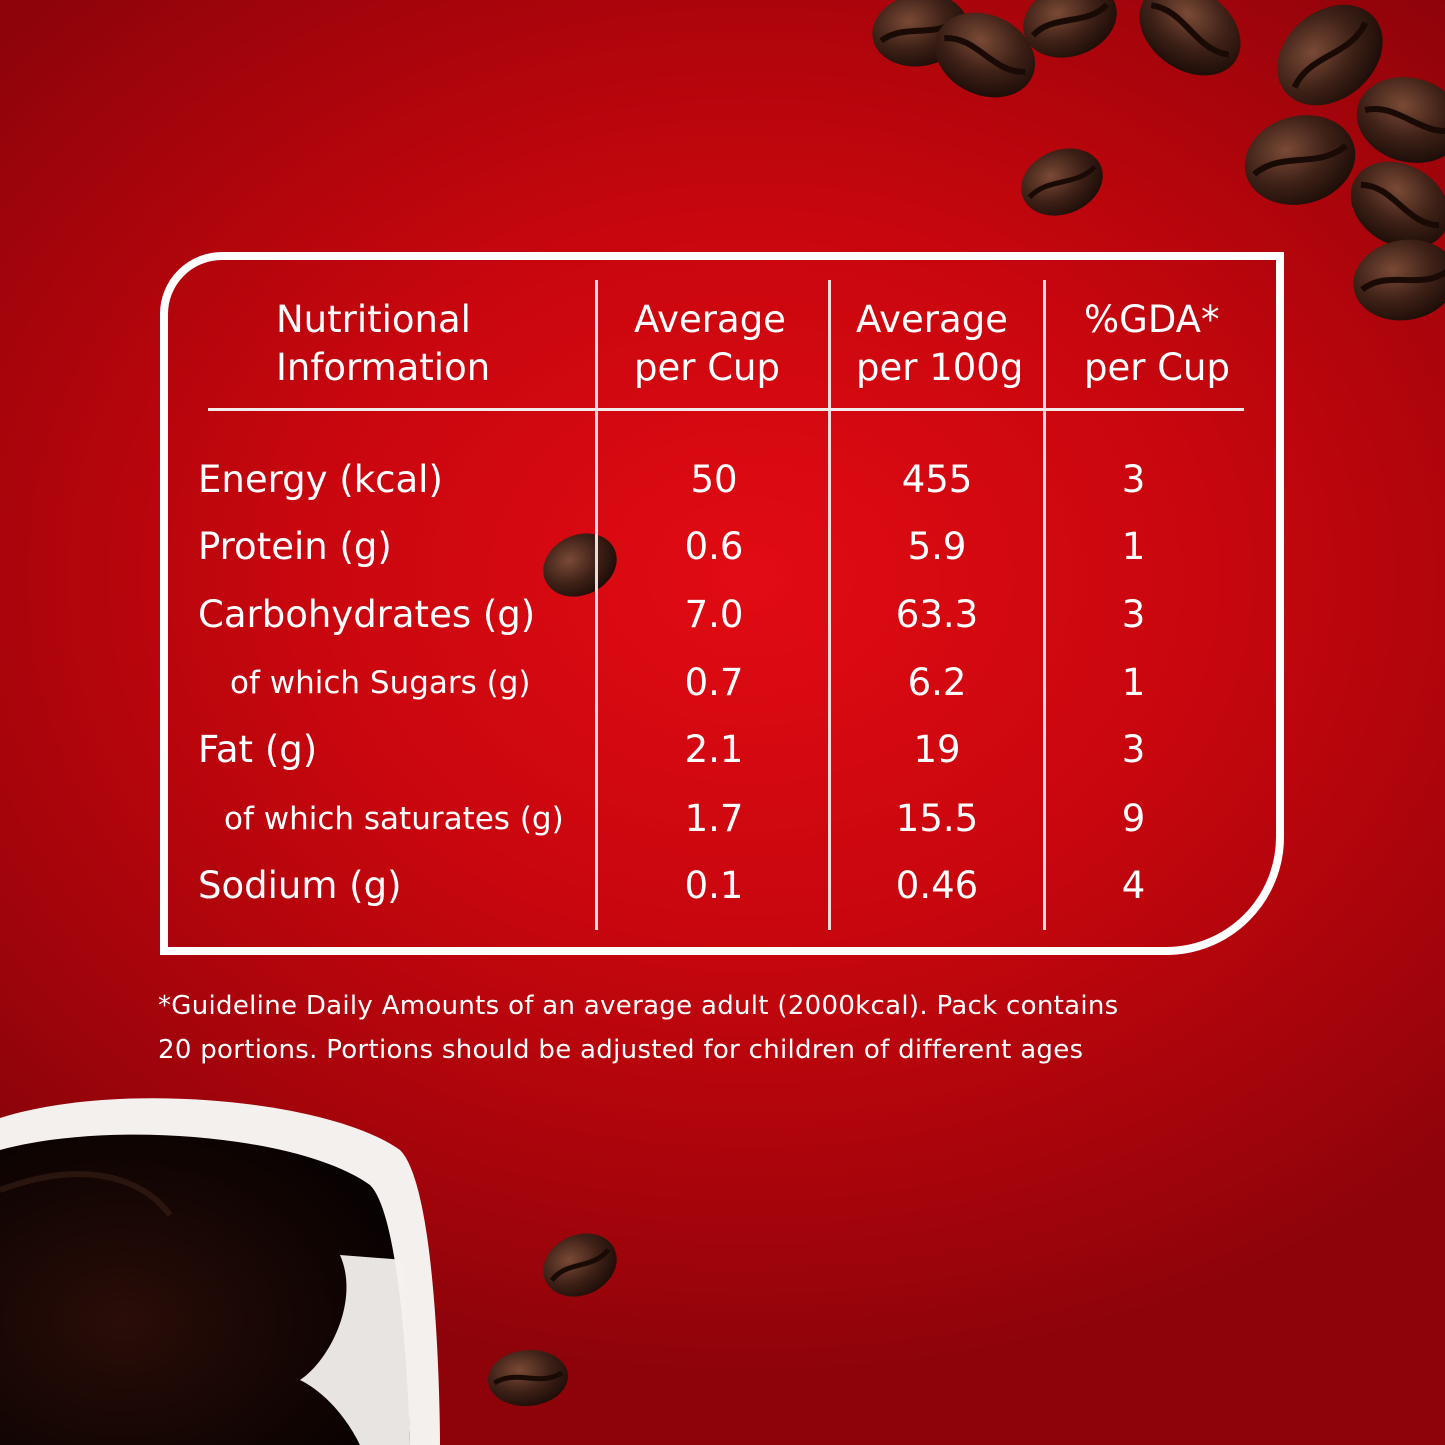 The height and width of the screenshot is (1445, 1445). What do you see at coordinates (383, 344) in the screenshot?
I see `header-nutritional-information: Nutritional Information` at bounding box center [383, 344].